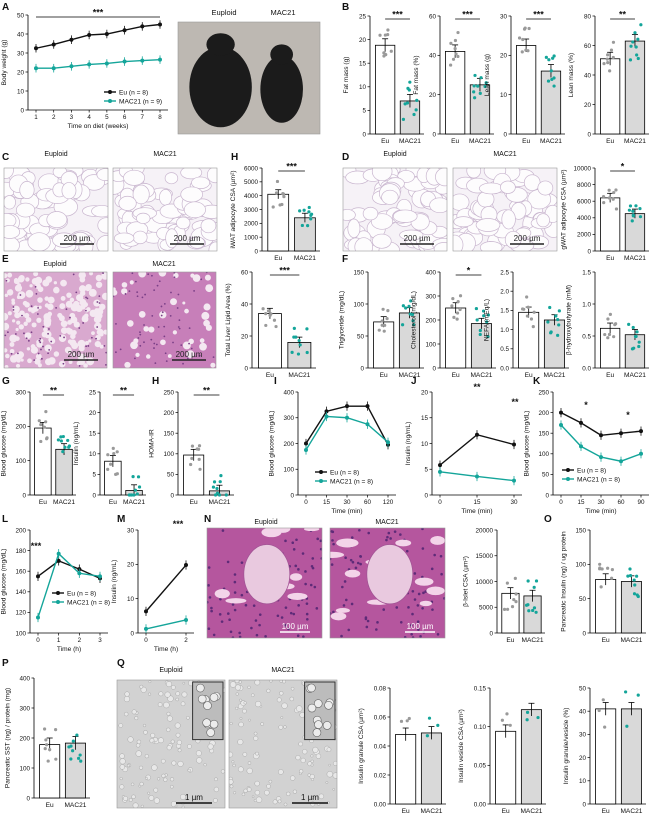 The height and width of the screenshot is (839, 658). What do you see at coordinates (487, 320) in the screenshot?
I see `y-axis-label: NEFA (mEq/L)` at bounding box center [487, 320].